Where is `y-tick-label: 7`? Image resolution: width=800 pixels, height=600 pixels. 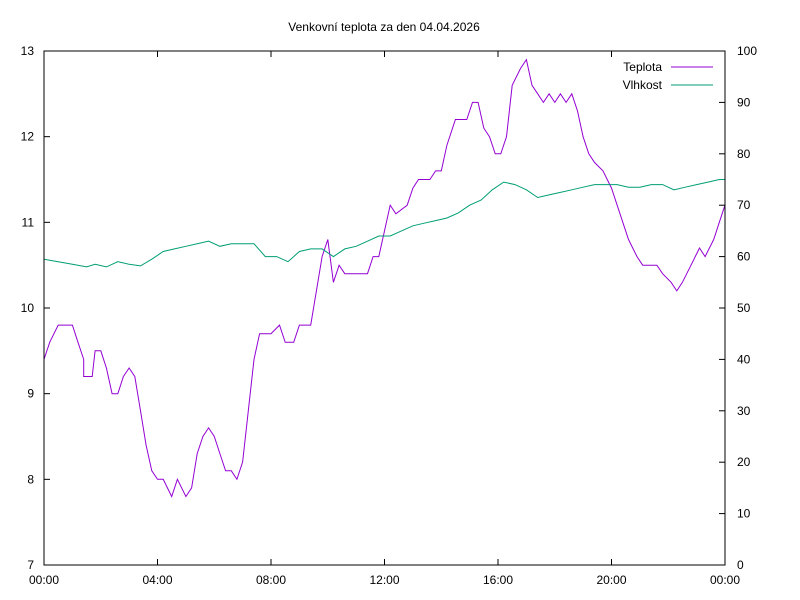
y-tick-label: 7 is located at coordinates (30, 565).